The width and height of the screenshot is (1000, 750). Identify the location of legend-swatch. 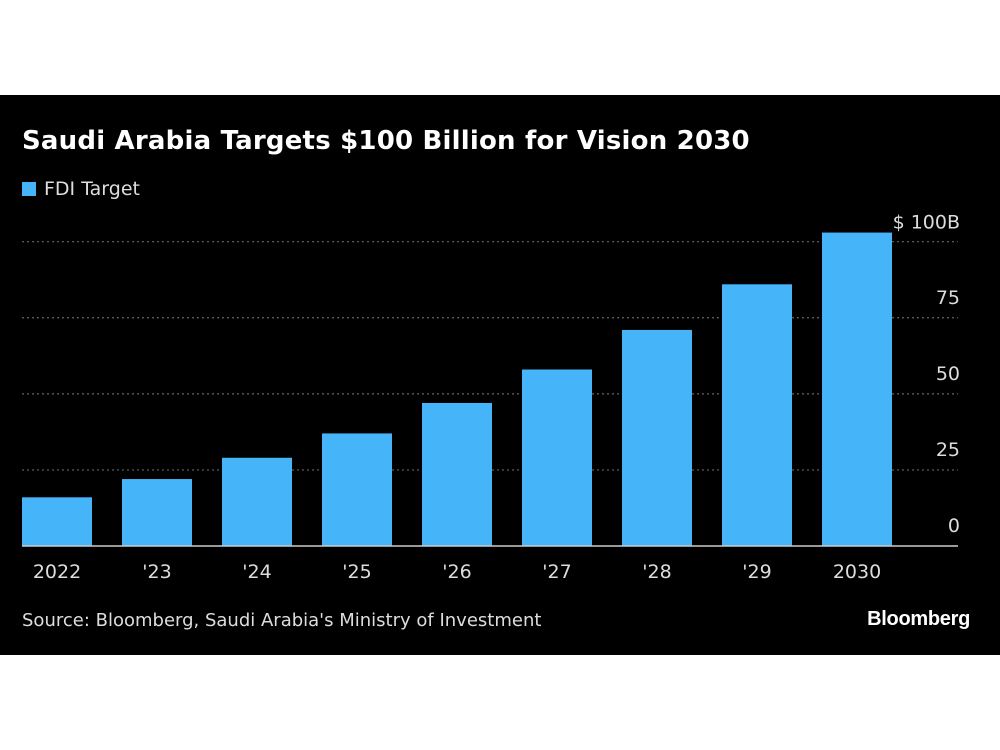
(29, 189).